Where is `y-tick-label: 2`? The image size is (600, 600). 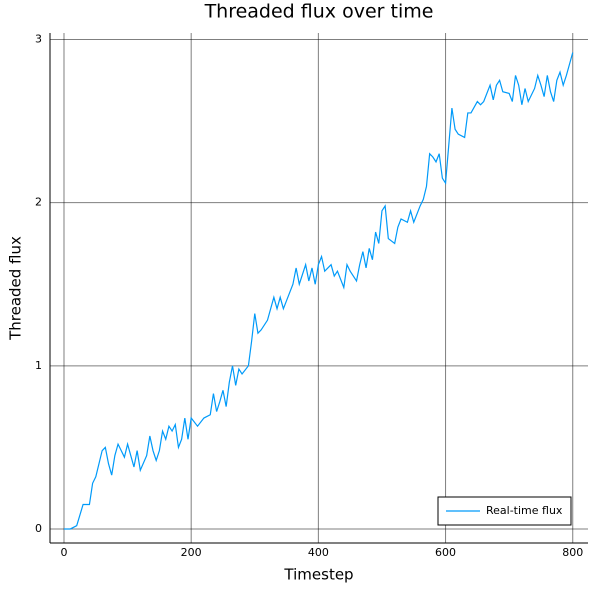
y-tick-label: 2 is located at coordinates (38, 202).